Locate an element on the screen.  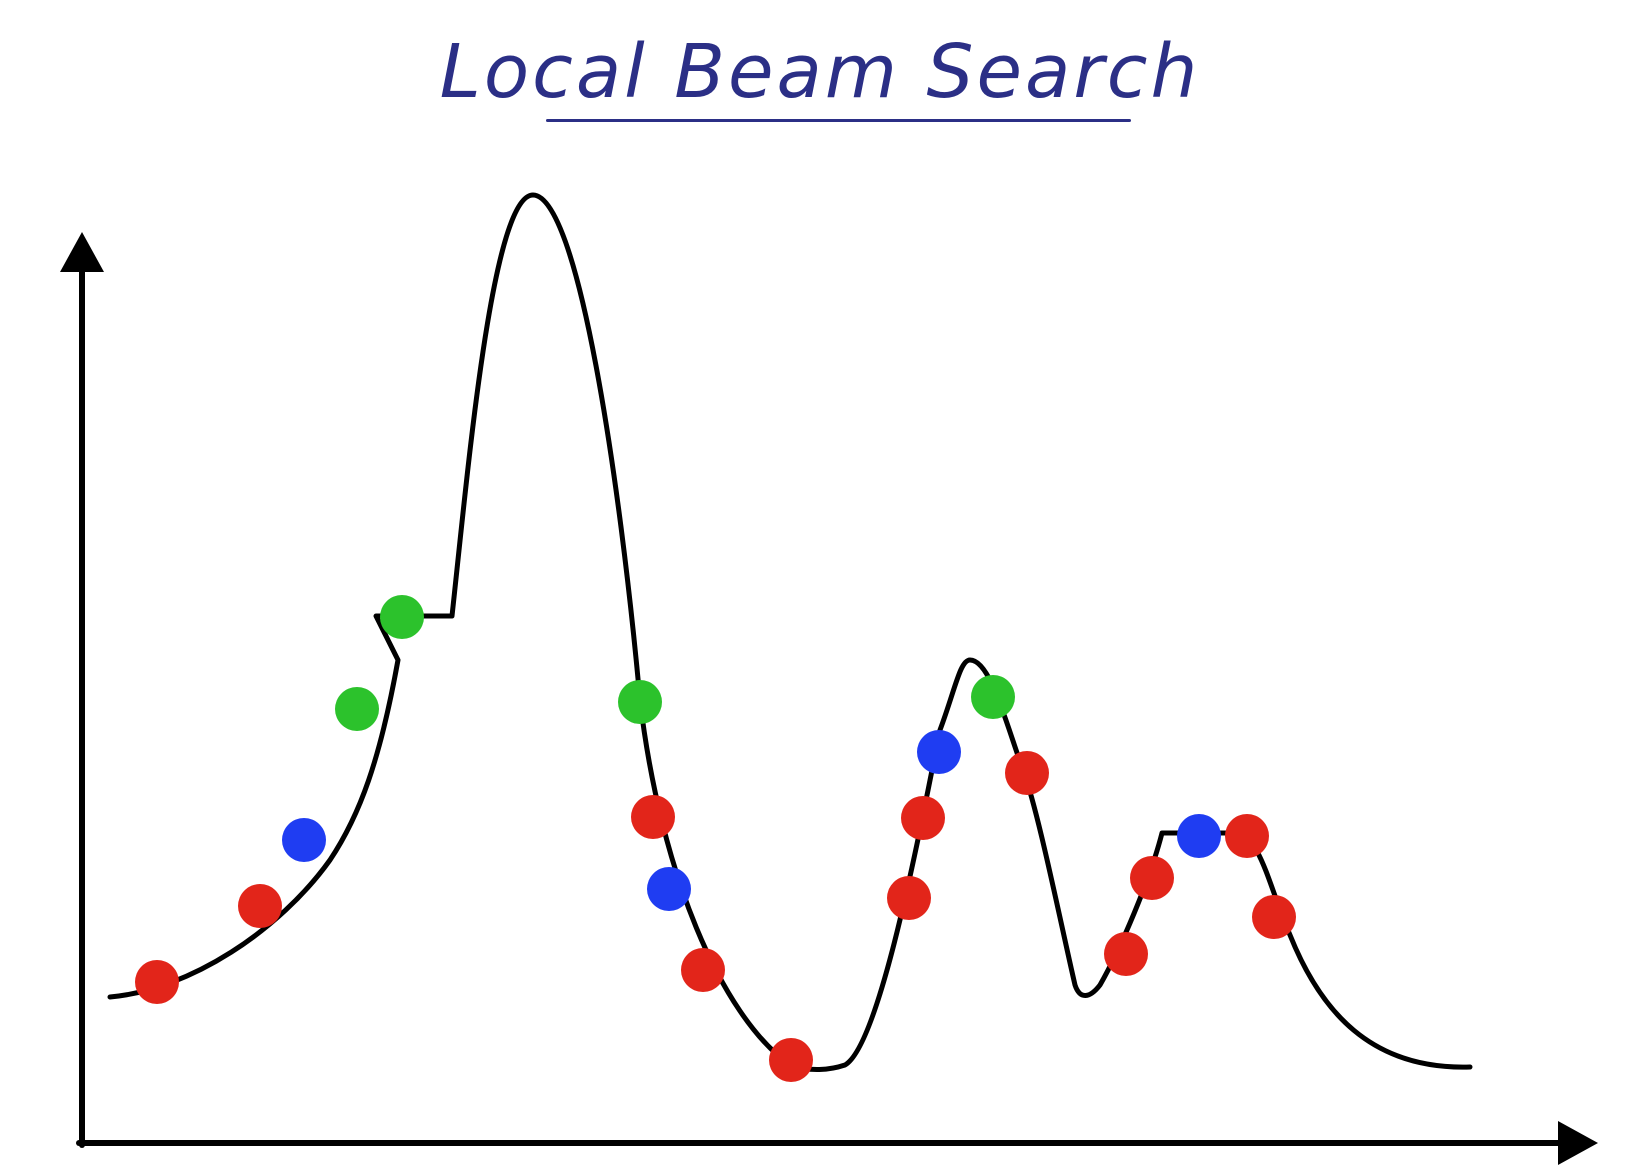
y-axis-arrowhead is located at coordinates (82, 252).